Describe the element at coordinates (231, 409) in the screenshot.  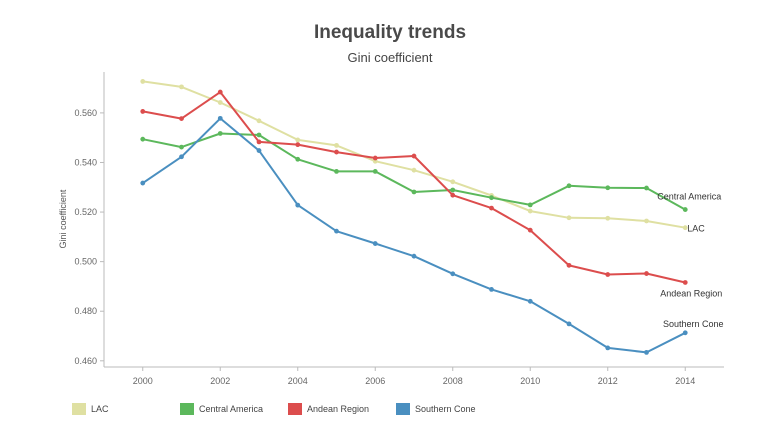
I see `legend-label: Central America` at that location.